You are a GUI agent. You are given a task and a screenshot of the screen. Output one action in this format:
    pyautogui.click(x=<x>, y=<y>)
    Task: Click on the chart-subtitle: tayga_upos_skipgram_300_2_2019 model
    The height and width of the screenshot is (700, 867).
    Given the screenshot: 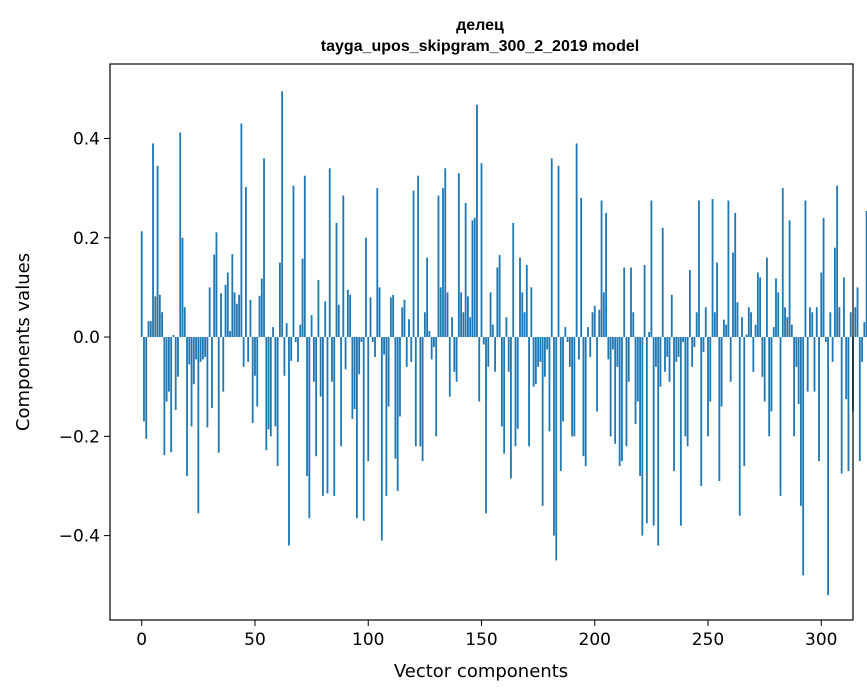 What is the action you would take?
    pyautogui.click(x=480, y=46)
    